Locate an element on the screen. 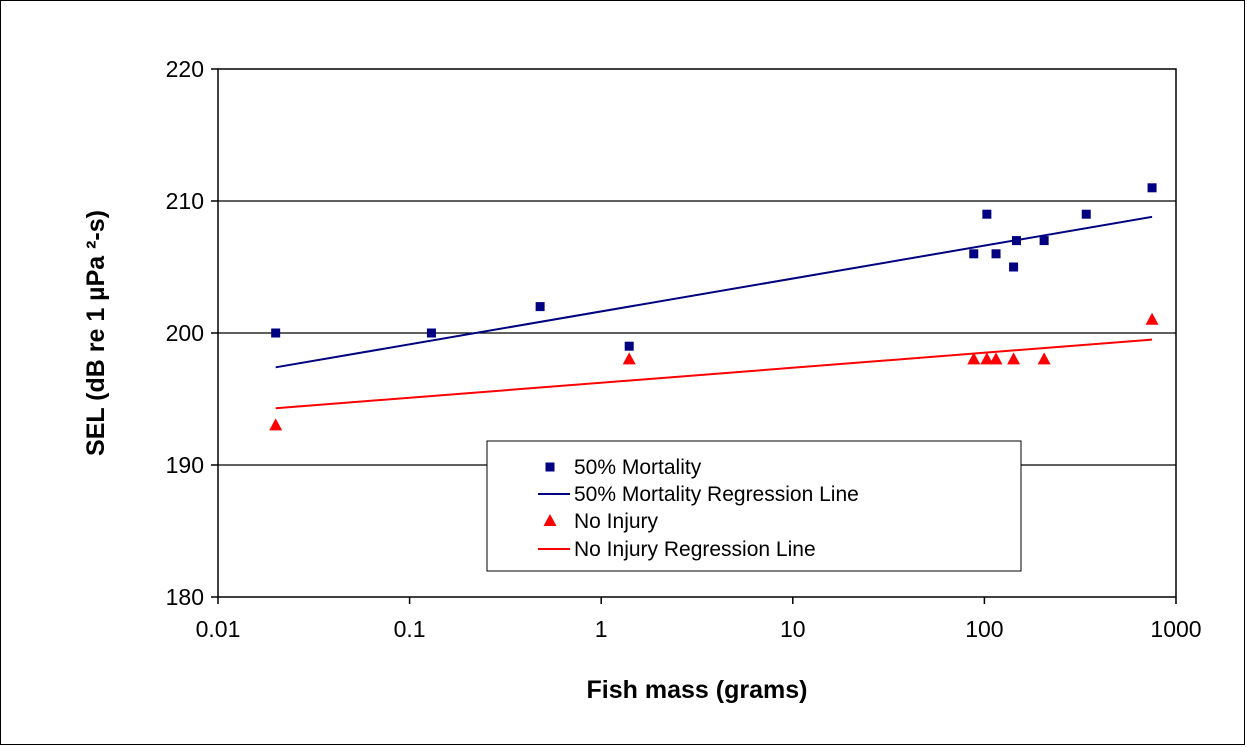 This screenshot has width=1247, height=747. x-tick-label: 1 is located at coordinates (601, 629).